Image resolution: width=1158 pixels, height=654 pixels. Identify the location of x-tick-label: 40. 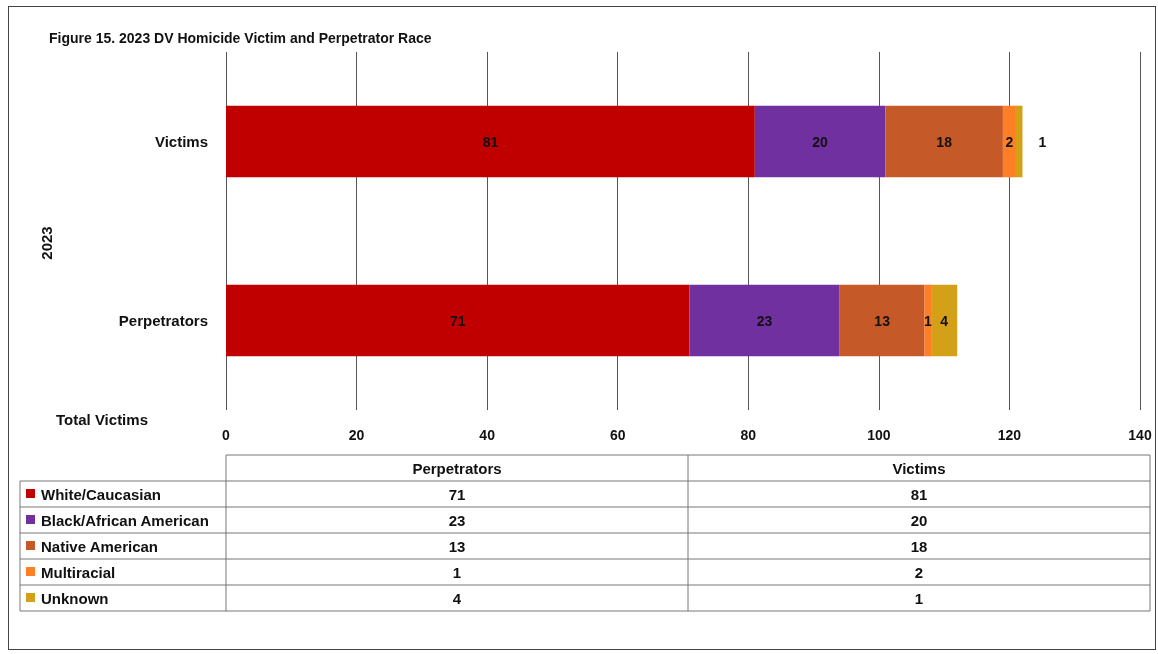
(487, 435).